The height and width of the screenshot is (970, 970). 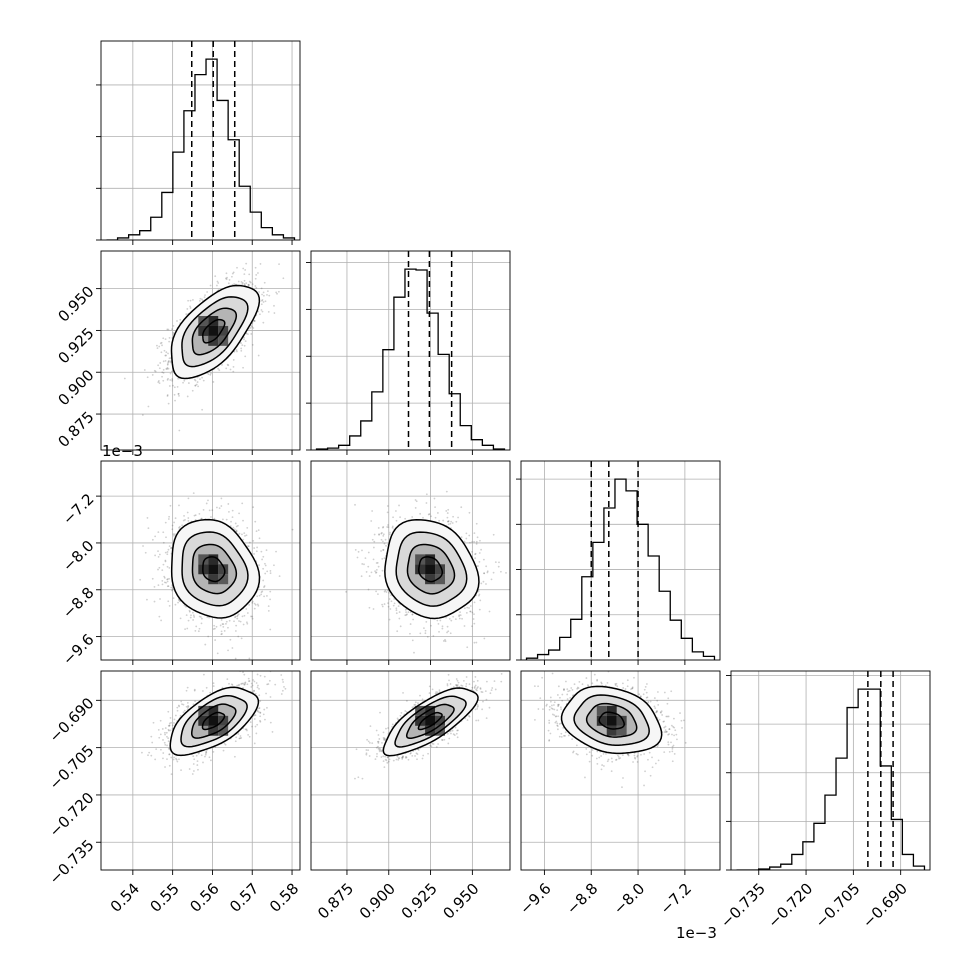 I want to click on pair-content, so click(x=204, y=347).